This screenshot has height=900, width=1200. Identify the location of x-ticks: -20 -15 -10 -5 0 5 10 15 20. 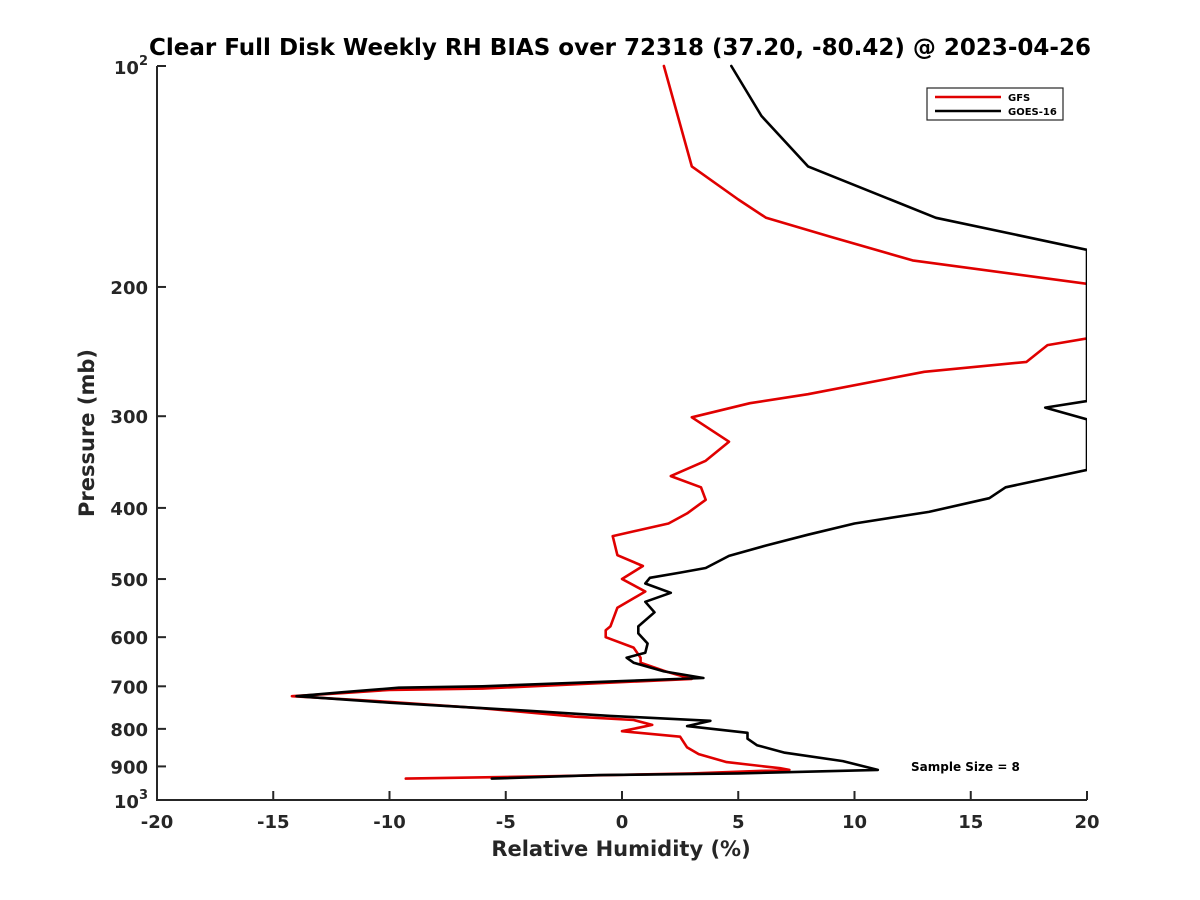
(620, 812).